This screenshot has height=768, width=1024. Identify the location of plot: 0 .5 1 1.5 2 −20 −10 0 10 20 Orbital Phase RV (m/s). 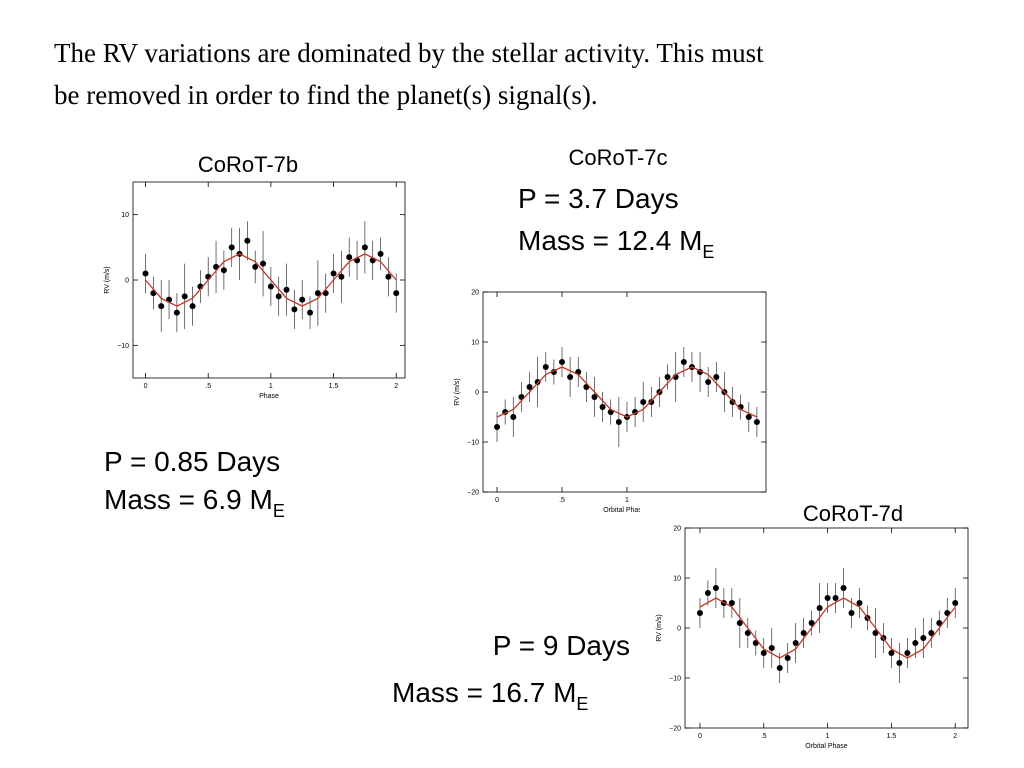
(812, 638).